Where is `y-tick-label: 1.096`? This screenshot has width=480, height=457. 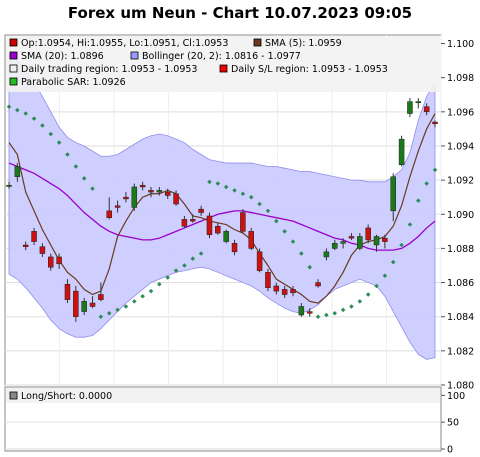 y-tick-label: 1.096 is located at coordinates (460, 112).